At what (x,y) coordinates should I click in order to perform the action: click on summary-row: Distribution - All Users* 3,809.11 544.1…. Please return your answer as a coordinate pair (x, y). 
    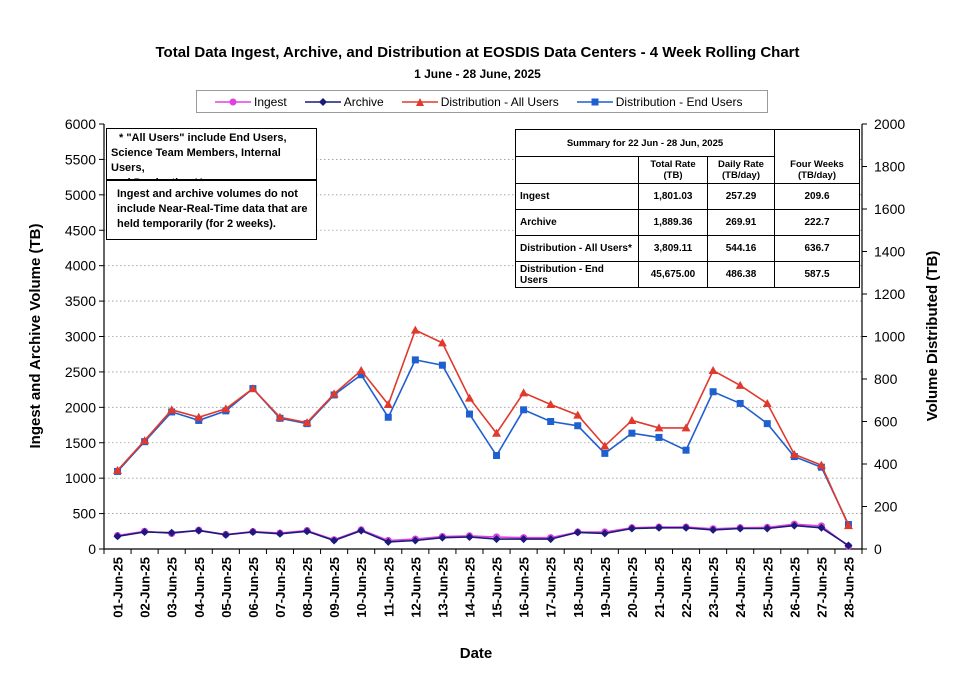
    Looking at the image, I should click on (687, 248).